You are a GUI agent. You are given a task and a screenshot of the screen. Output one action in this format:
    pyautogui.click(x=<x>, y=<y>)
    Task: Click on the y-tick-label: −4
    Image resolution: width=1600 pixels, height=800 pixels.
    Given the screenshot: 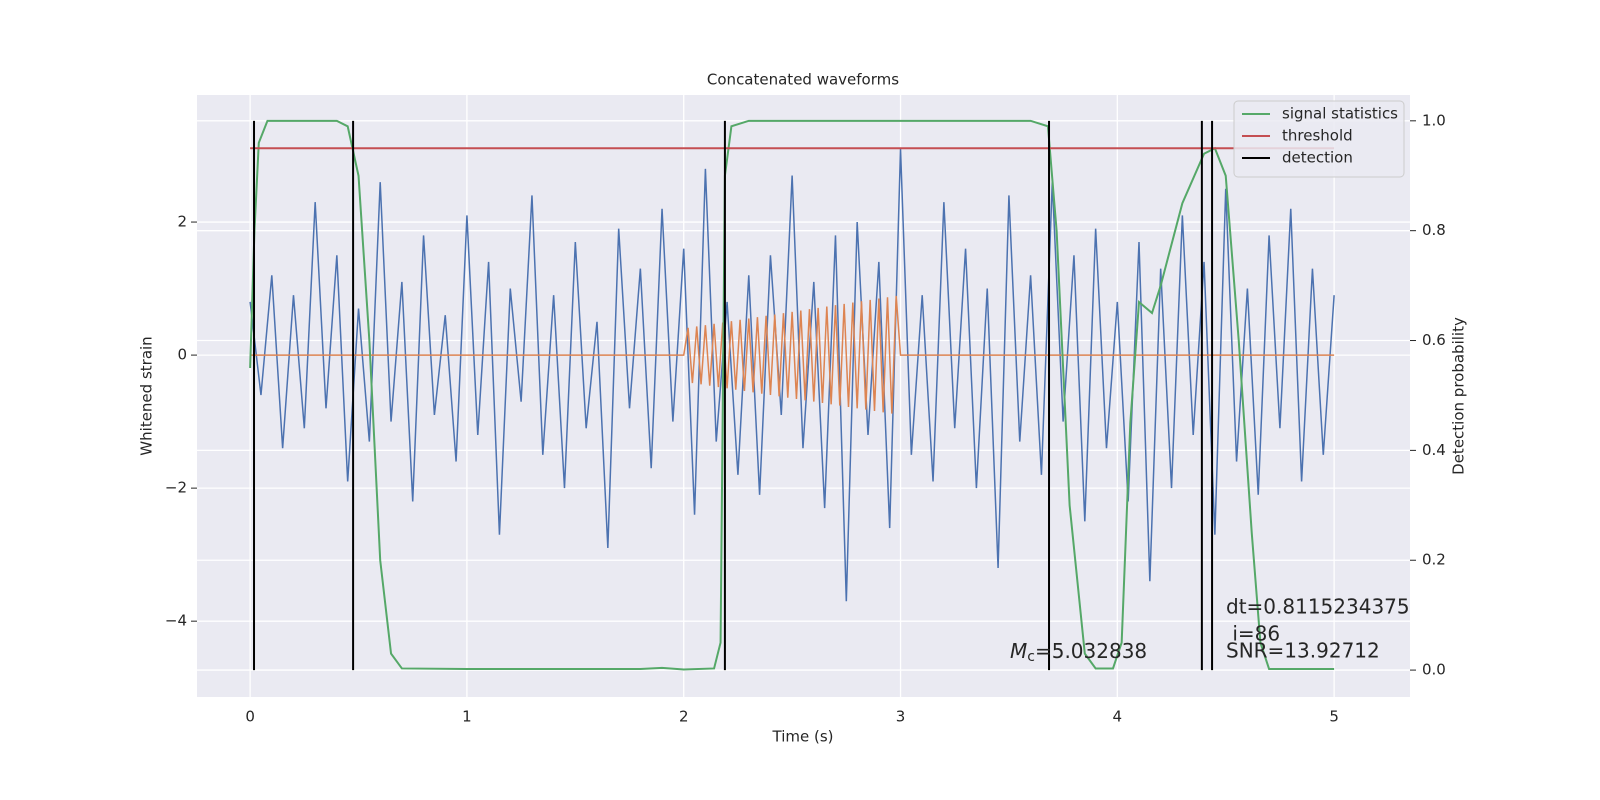 What is the action you would take?
    pyautogui.click(x=176, y=621)
    